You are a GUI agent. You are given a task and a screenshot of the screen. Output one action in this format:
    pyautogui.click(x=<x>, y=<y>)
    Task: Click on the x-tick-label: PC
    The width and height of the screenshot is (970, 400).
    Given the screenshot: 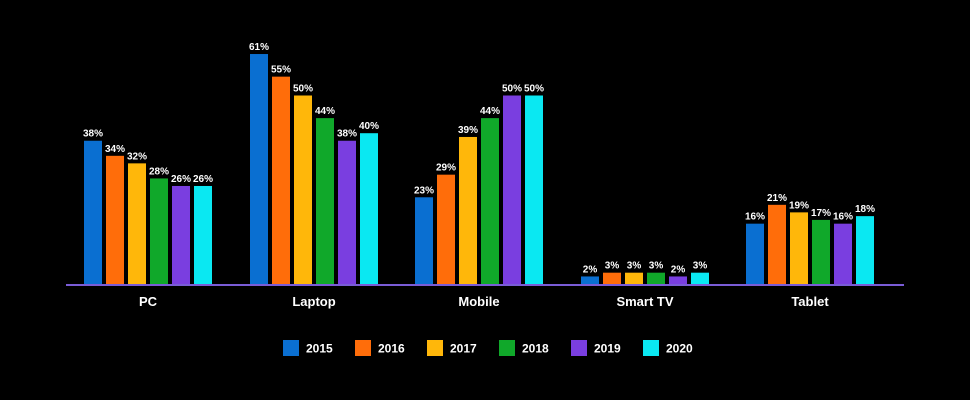 What is the action you would take?
    pyautogui.click(x=148, y=301)
    